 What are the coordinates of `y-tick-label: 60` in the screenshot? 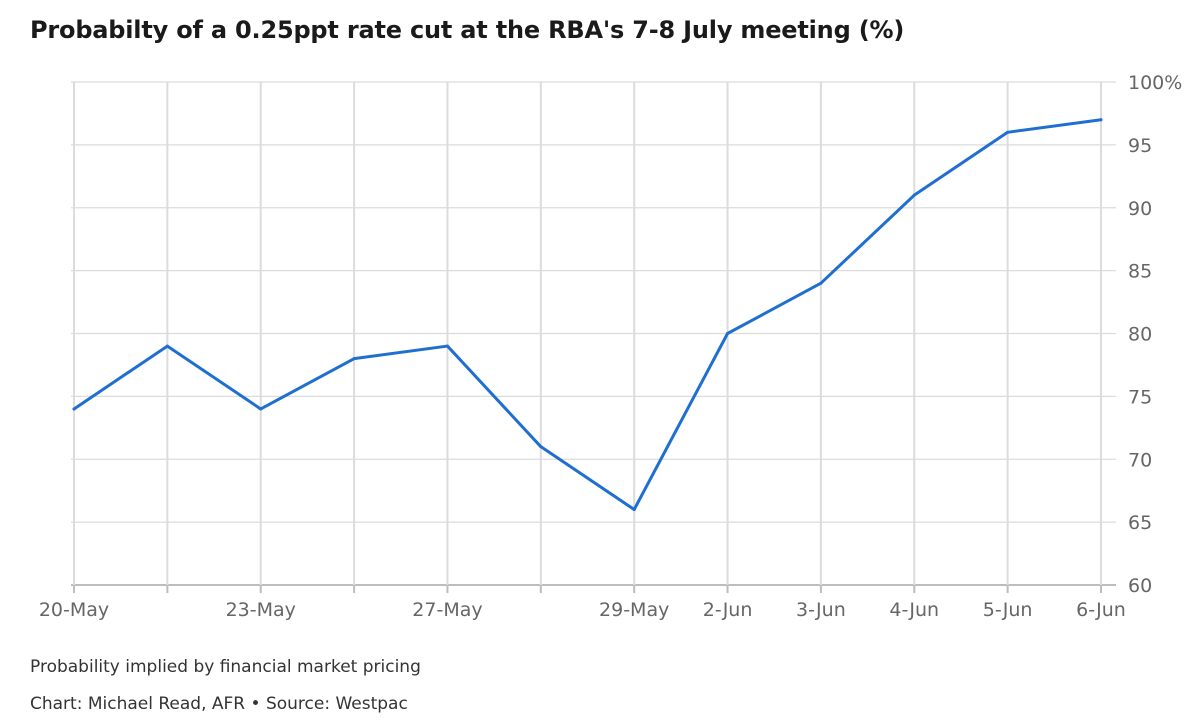 It's located at (1140, 586).